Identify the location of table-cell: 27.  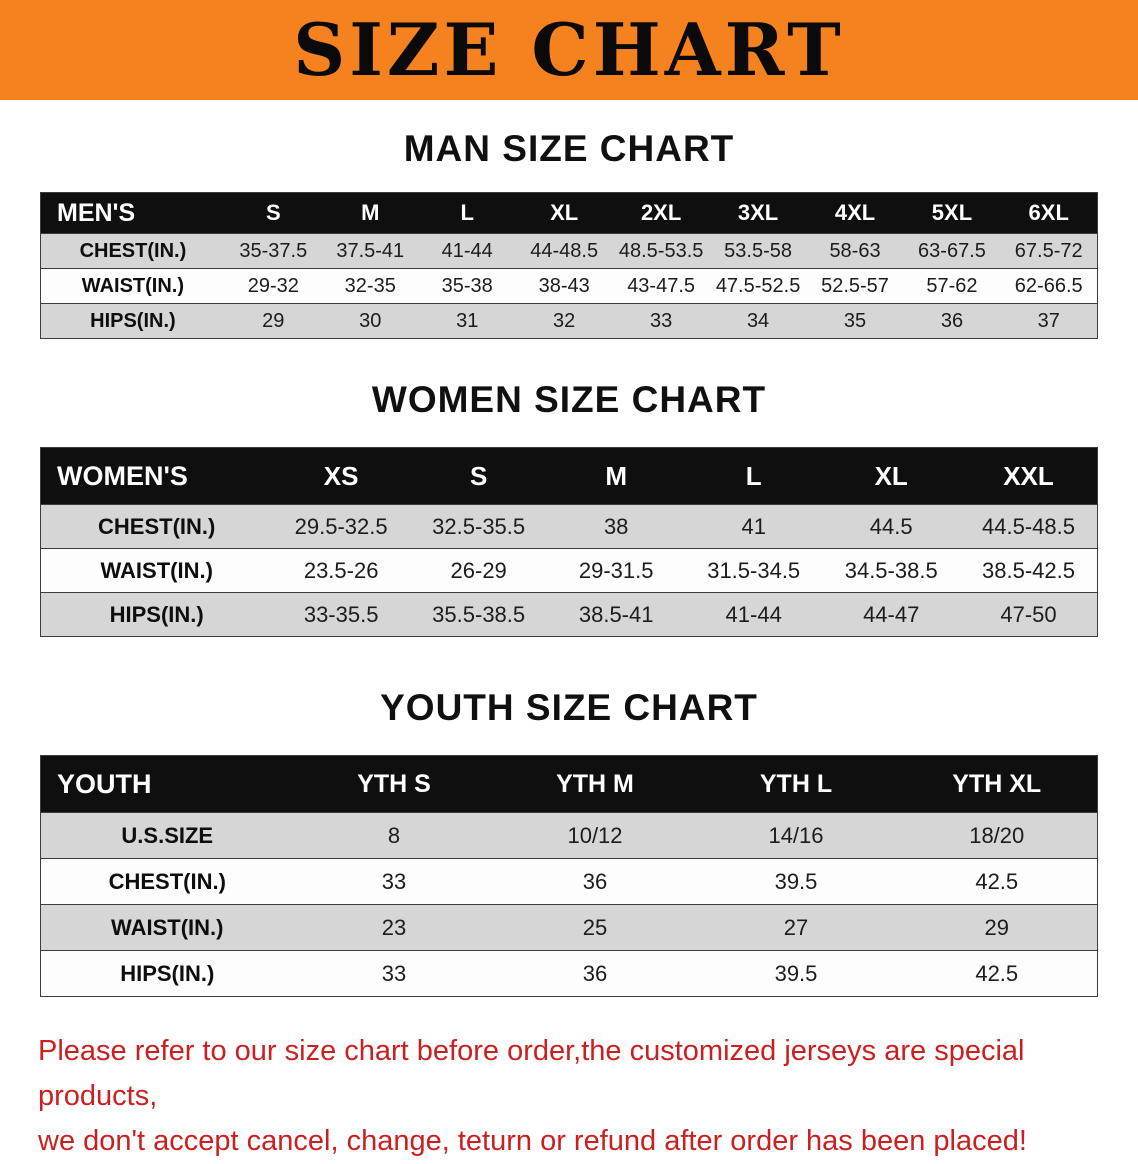
(796, 927).